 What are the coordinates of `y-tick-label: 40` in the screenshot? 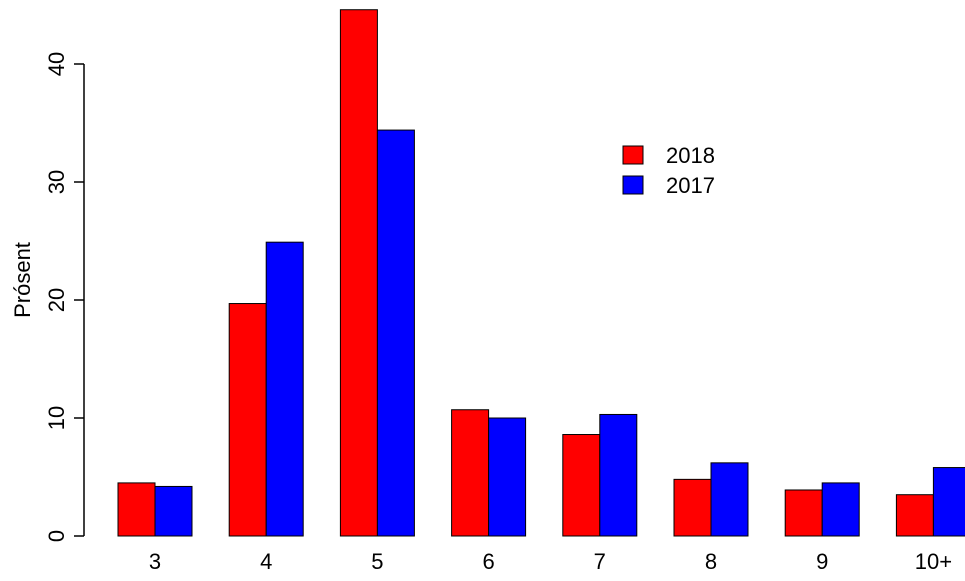 It's located at (56, 64).